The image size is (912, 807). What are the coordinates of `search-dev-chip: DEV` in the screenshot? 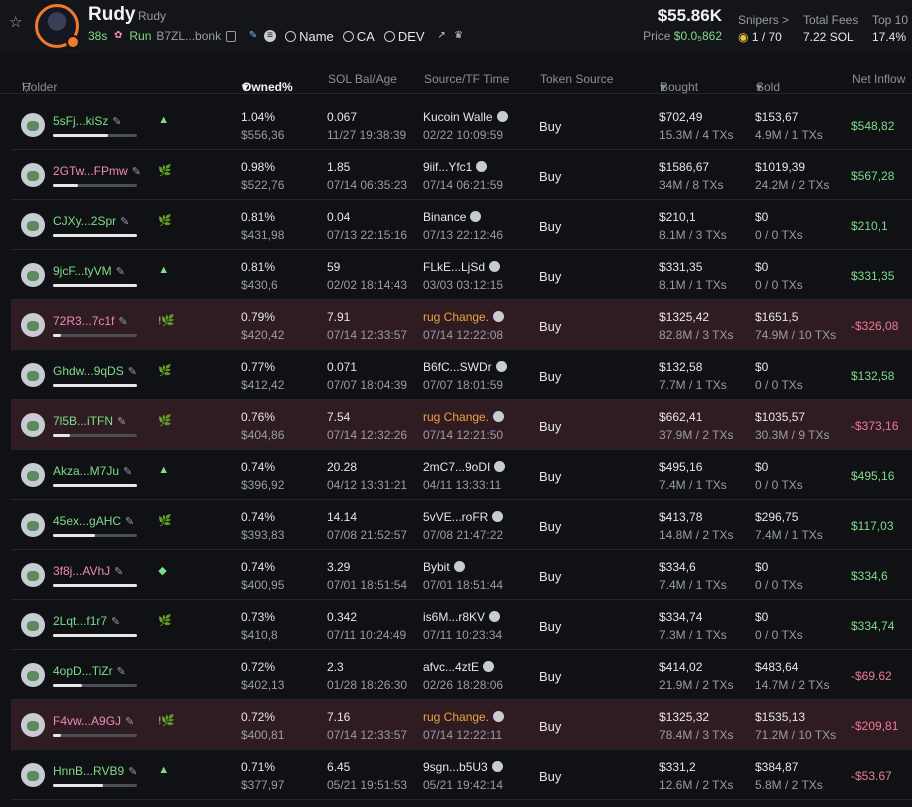 It's located at (404, 36).